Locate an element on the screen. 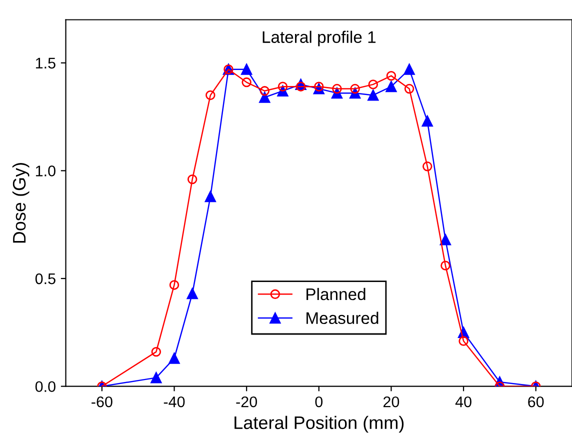 This screenshot has width=572, height=439. x-tick-label: 0 is located at coordinates (319, 402).